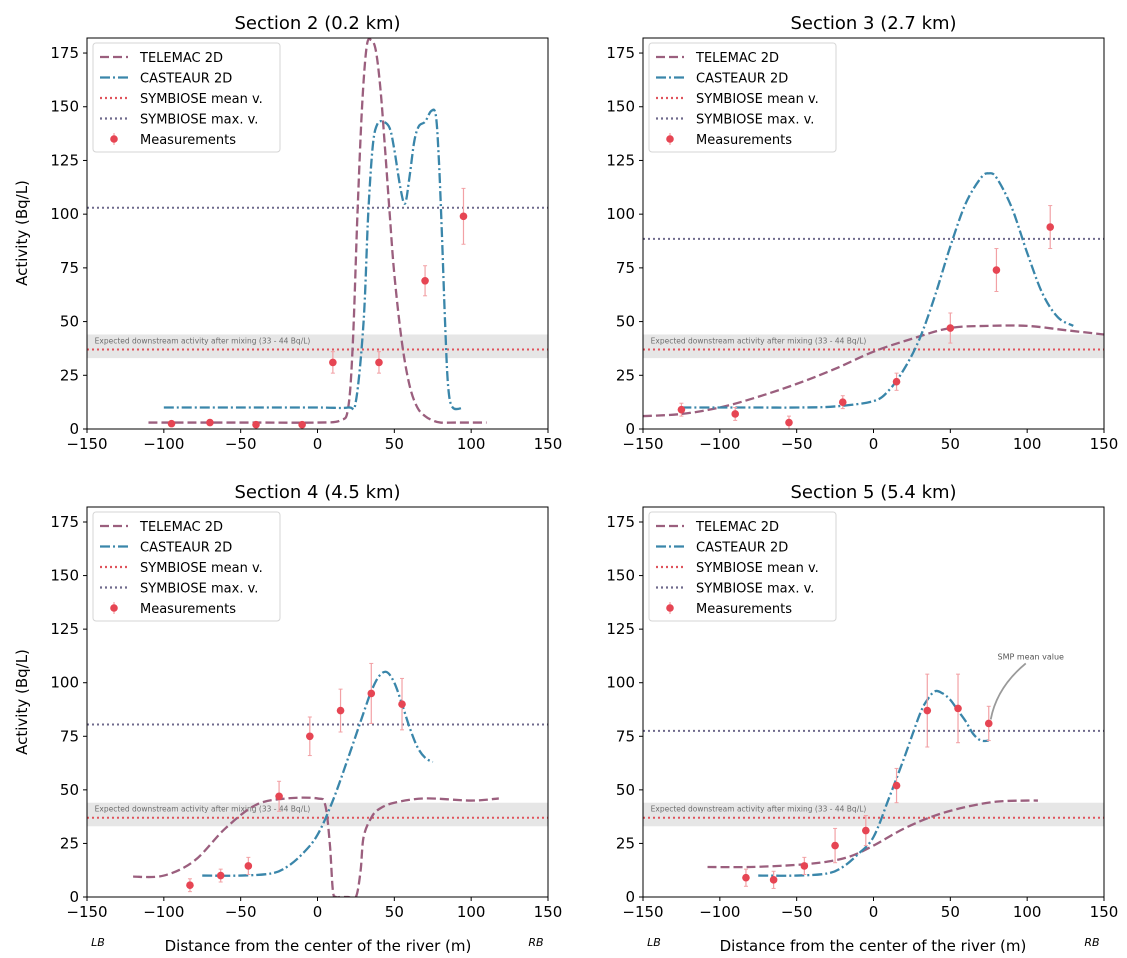 This screenshot has height=958, width=1127. Describe the element at coordinates (625, 790) in the screenshot. I see `y-tick-label: 50` at that location.